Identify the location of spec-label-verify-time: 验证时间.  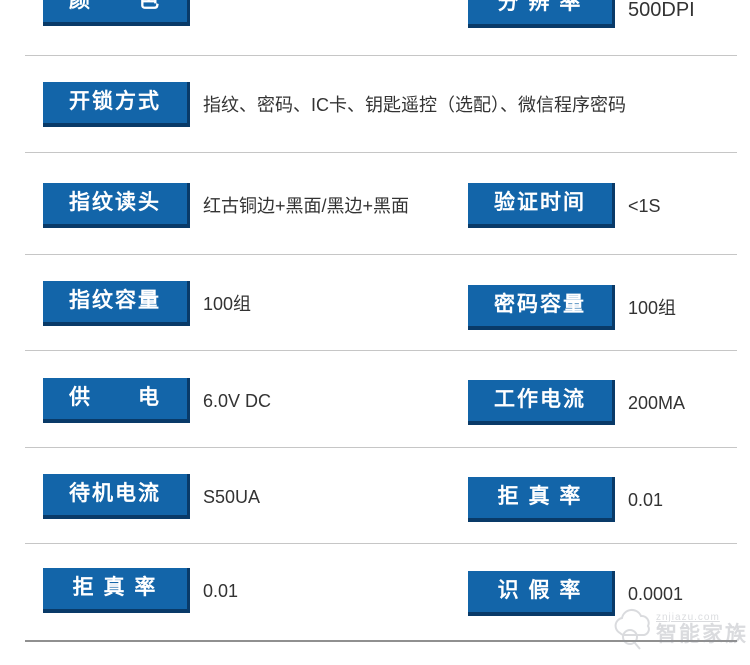
(541, 205).